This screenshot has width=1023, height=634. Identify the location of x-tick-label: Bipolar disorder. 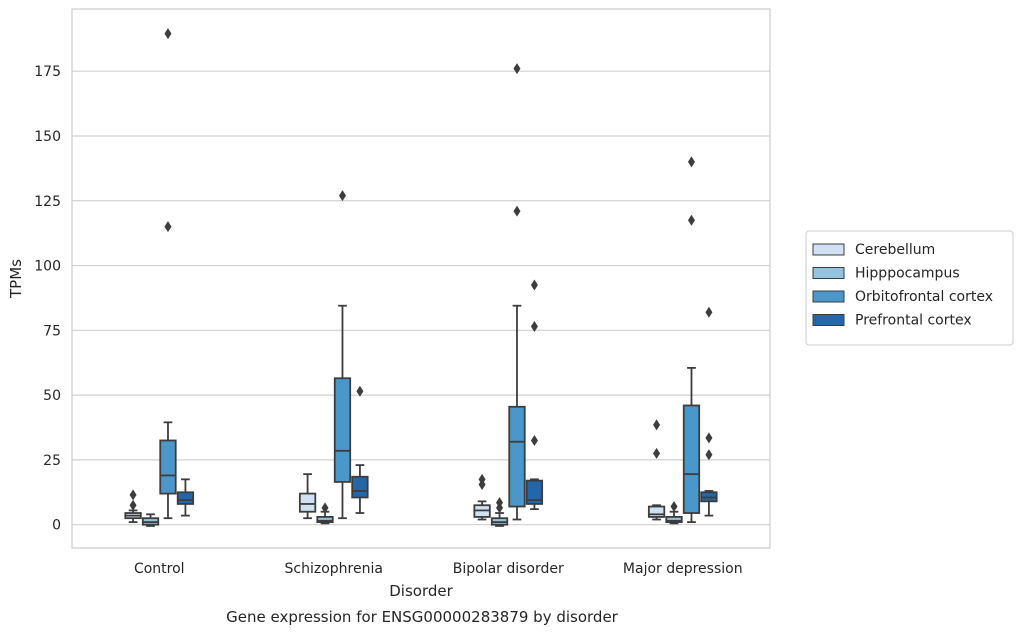
(508, 569).